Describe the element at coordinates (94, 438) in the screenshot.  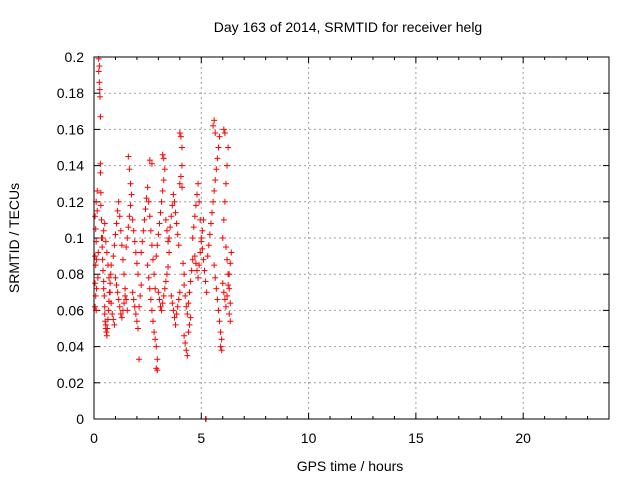
I see `x-tick-label: 0` at that location.